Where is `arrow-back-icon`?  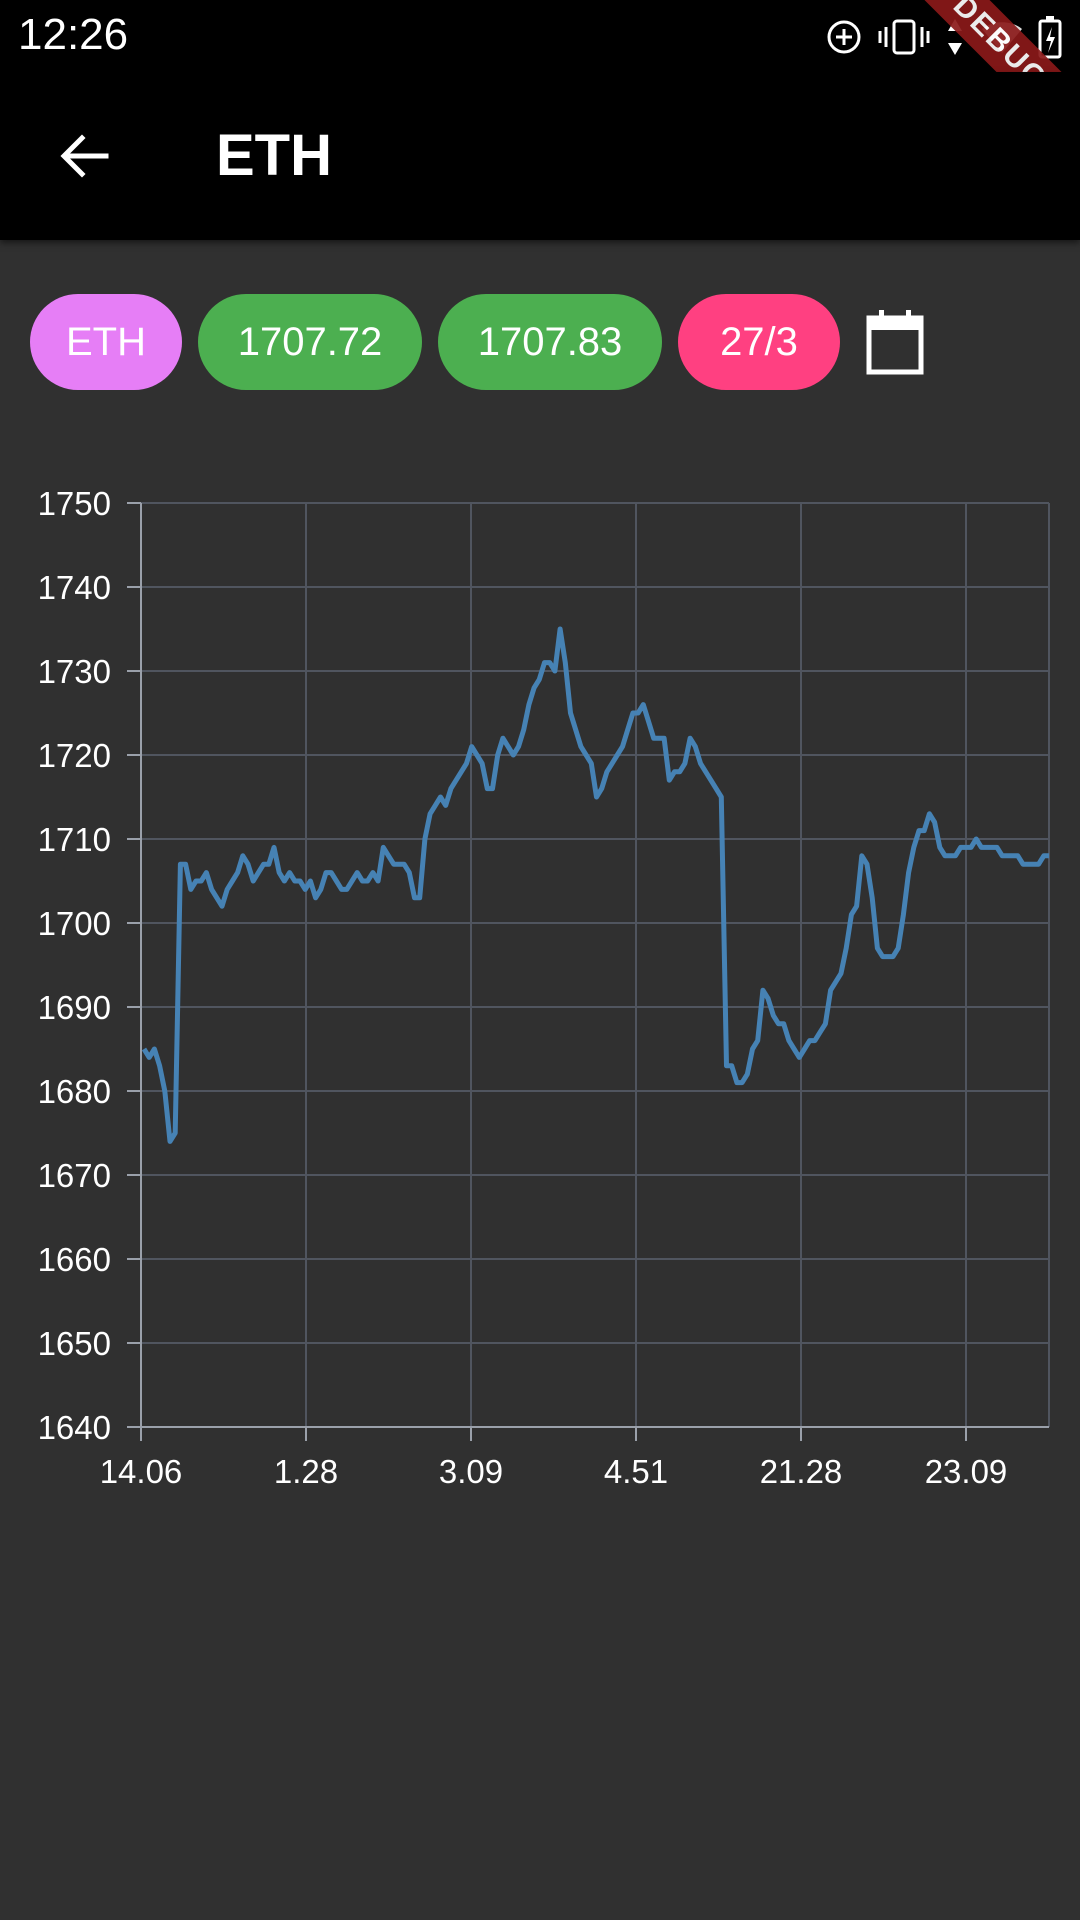 arrow-back-icon is located at coordinates (84, 156).